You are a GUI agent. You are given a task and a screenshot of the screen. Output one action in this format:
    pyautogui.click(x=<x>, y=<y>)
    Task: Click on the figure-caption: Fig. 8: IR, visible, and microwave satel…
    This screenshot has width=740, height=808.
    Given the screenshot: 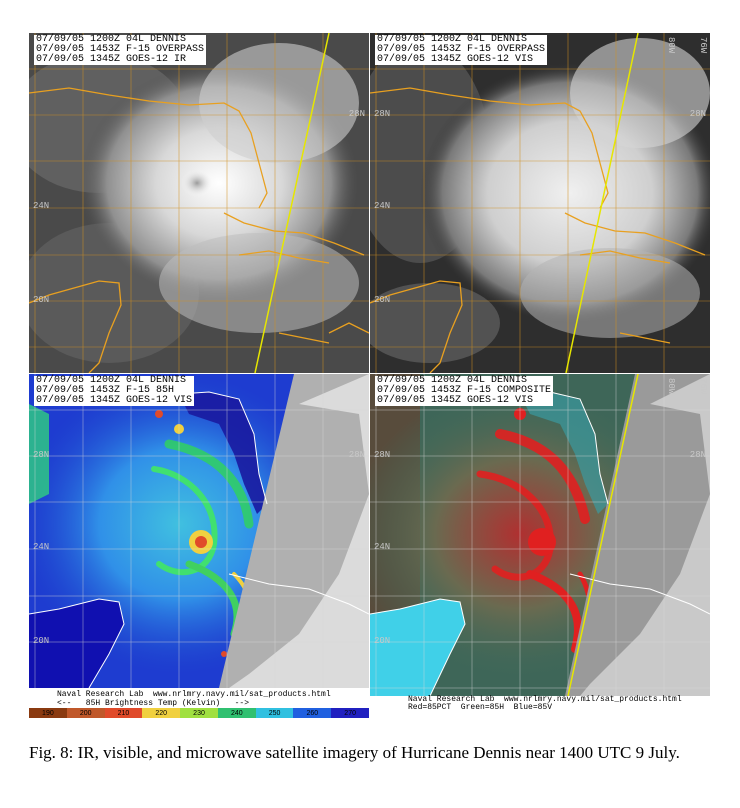 What is the action you would take?
    pyautogui.click(x=354, y=752)
    